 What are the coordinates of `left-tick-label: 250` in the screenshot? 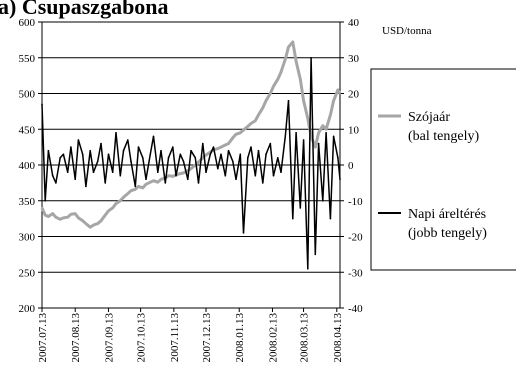 It's located at (27, 273).